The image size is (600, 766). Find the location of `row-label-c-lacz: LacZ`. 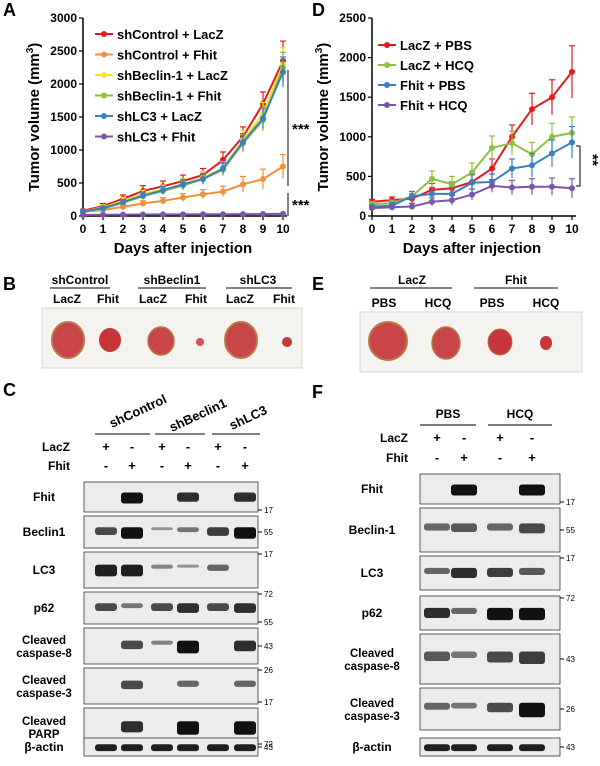

row-label-c-lacz: LacZ is located at coordinates (56, 447).